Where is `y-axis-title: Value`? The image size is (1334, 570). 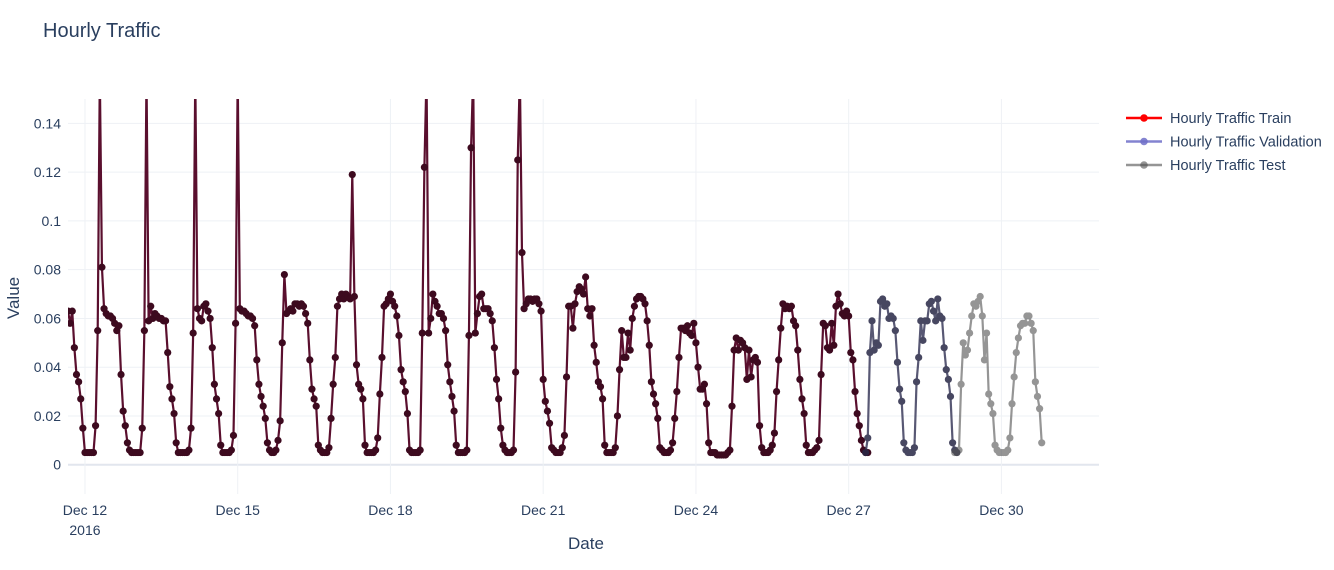 y-axis-title: Value is located at coordinates (13, 298).